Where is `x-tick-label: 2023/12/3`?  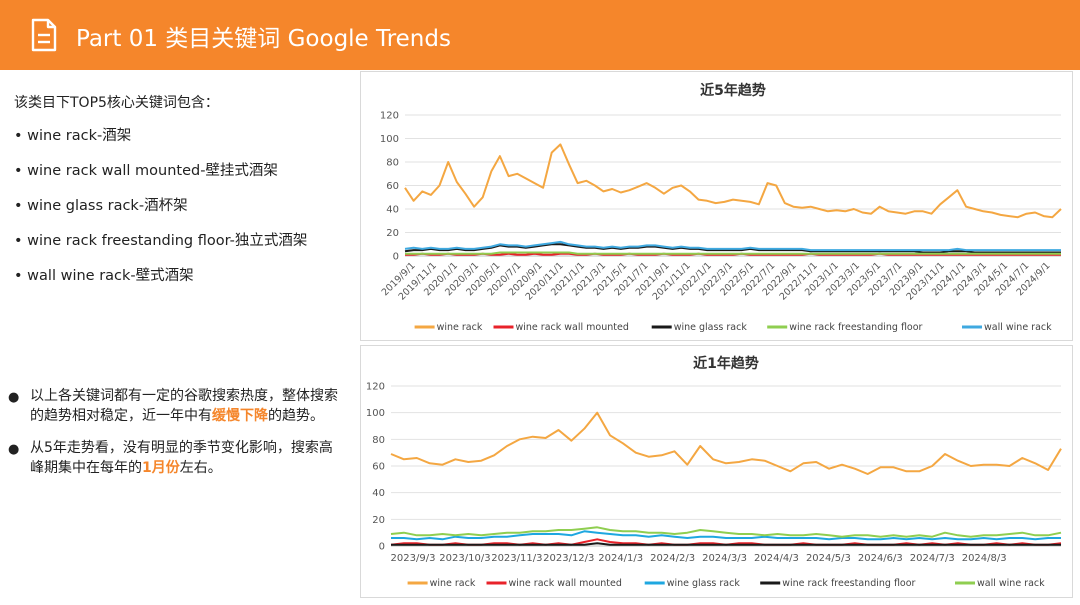 x-tick-label: 2023/12/3 is located at coordinates (568, 558).